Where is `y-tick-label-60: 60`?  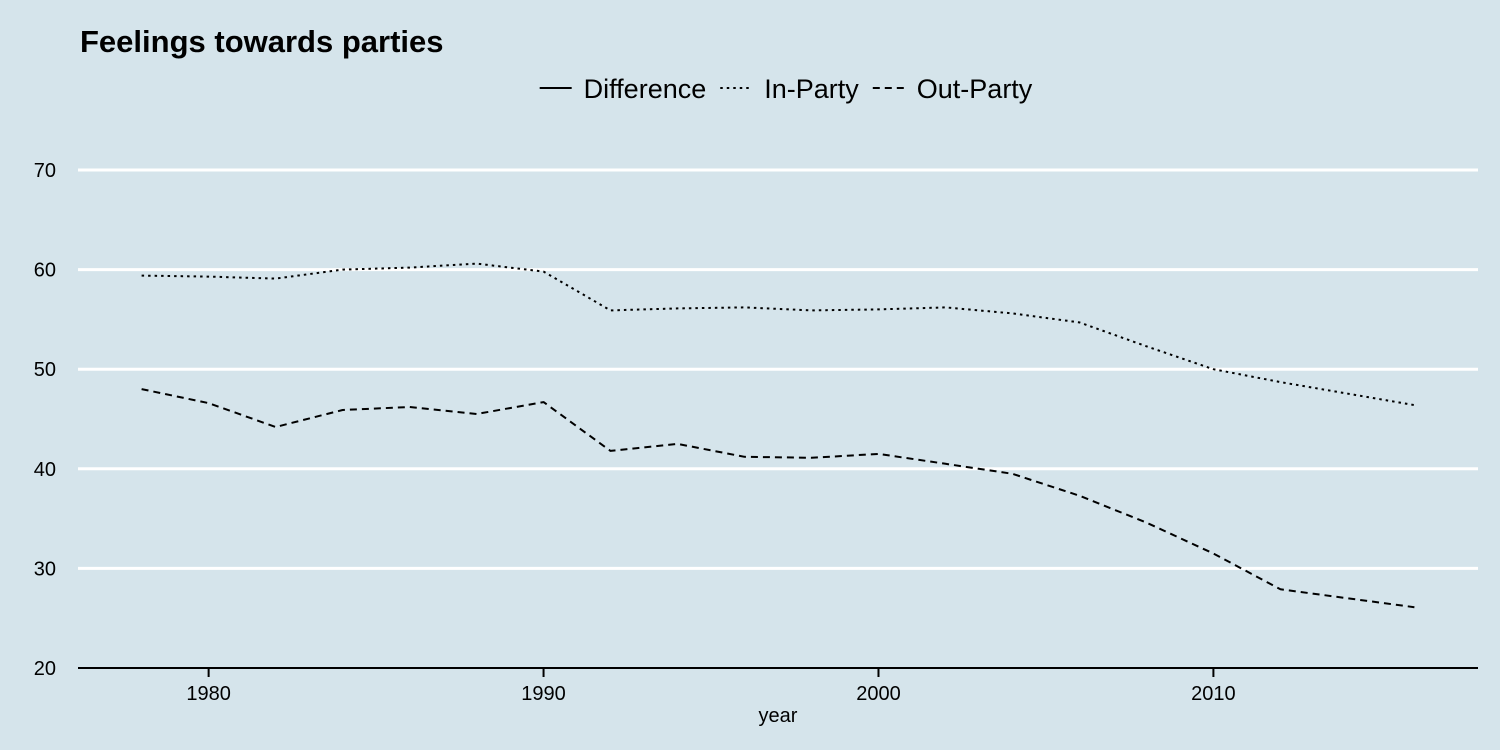 y-tick-label-60: 60 is located at coordinates (45, 271).